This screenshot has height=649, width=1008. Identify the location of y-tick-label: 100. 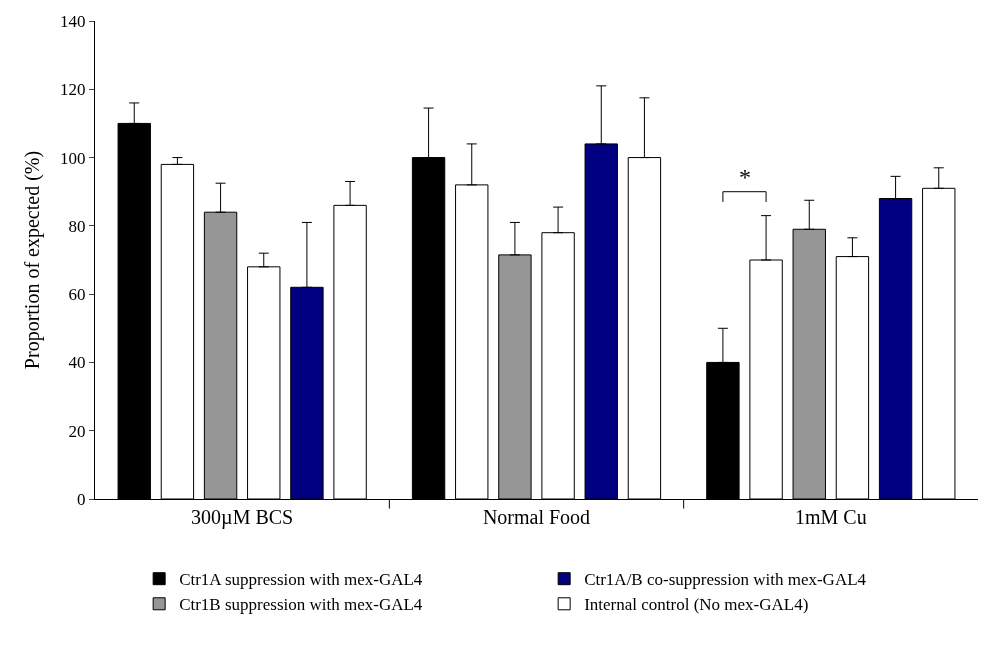
(73, 158).